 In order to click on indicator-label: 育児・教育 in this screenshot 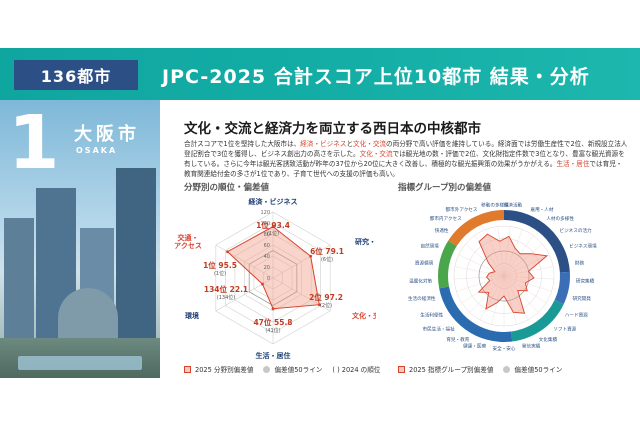, I will do `click(457, 339)`.